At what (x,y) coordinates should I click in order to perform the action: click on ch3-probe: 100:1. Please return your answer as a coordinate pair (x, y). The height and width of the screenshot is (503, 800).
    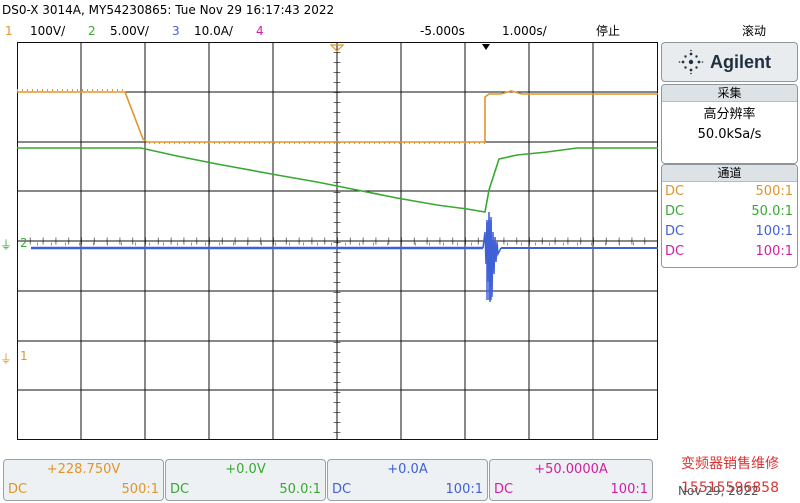
    Looking at the image, I should click on (464, 489).